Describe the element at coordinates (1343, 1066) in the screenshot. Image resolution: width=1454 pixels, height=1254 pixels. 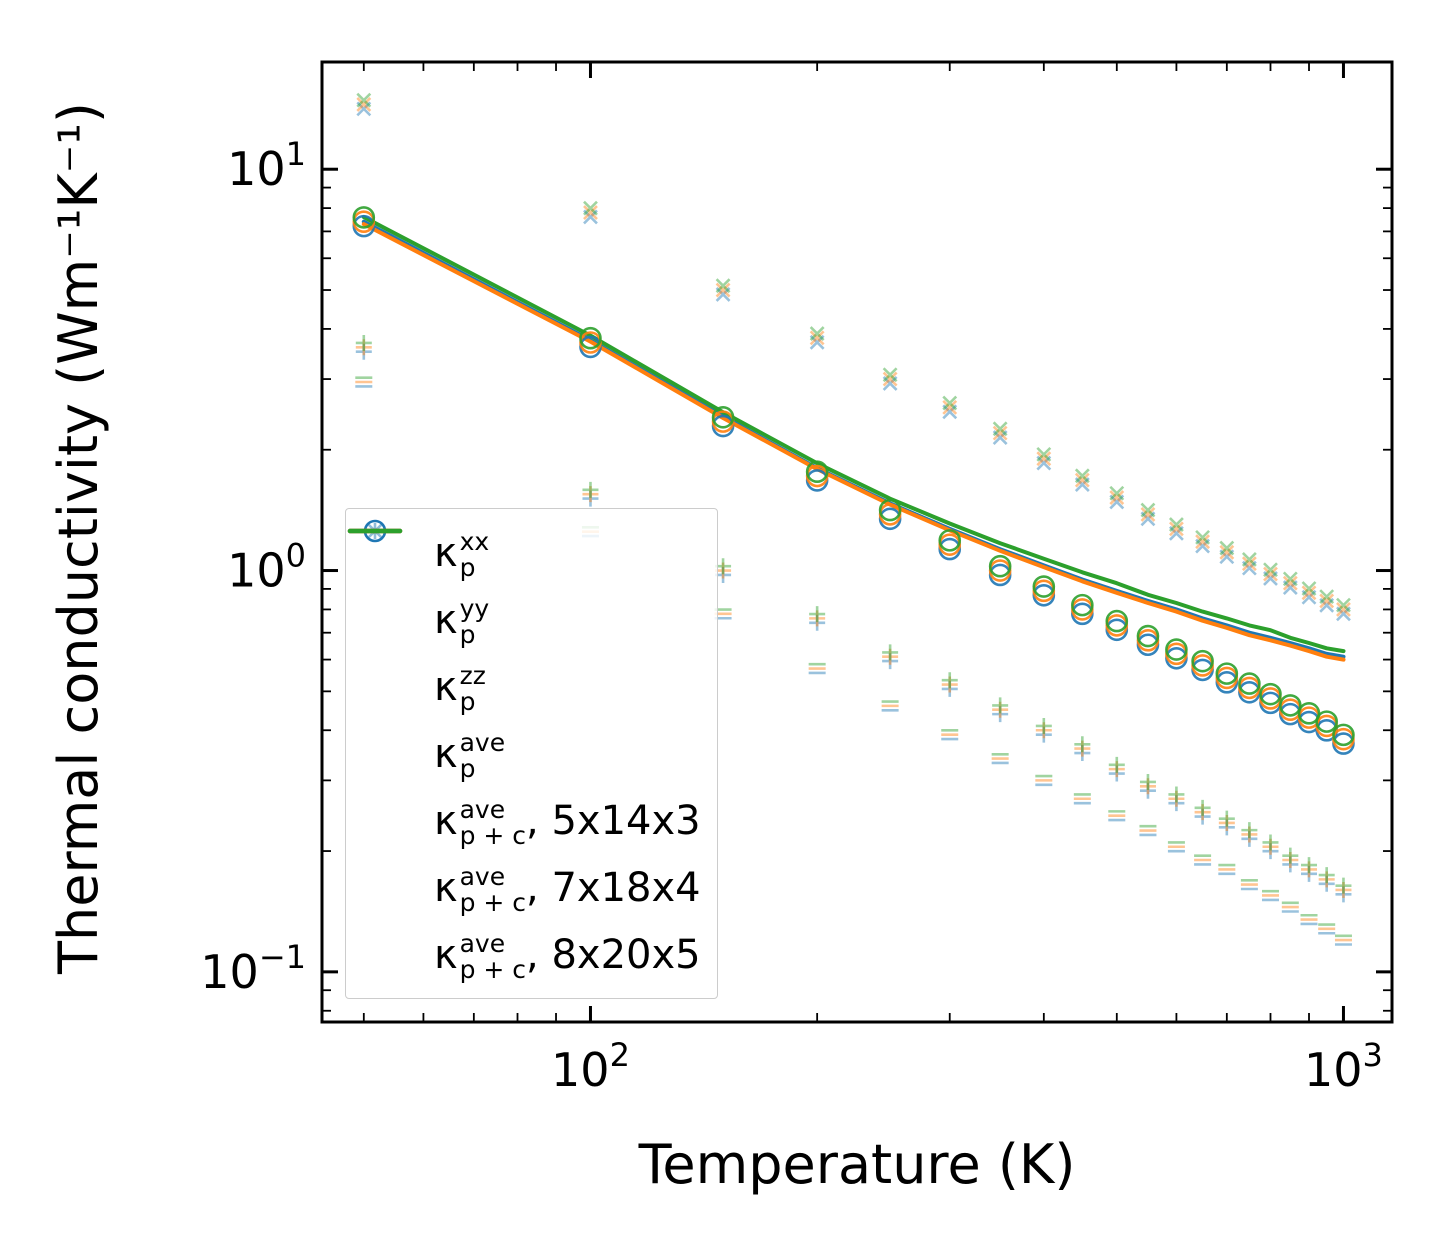
I see `x-tick-label-1: 10³` at that location.